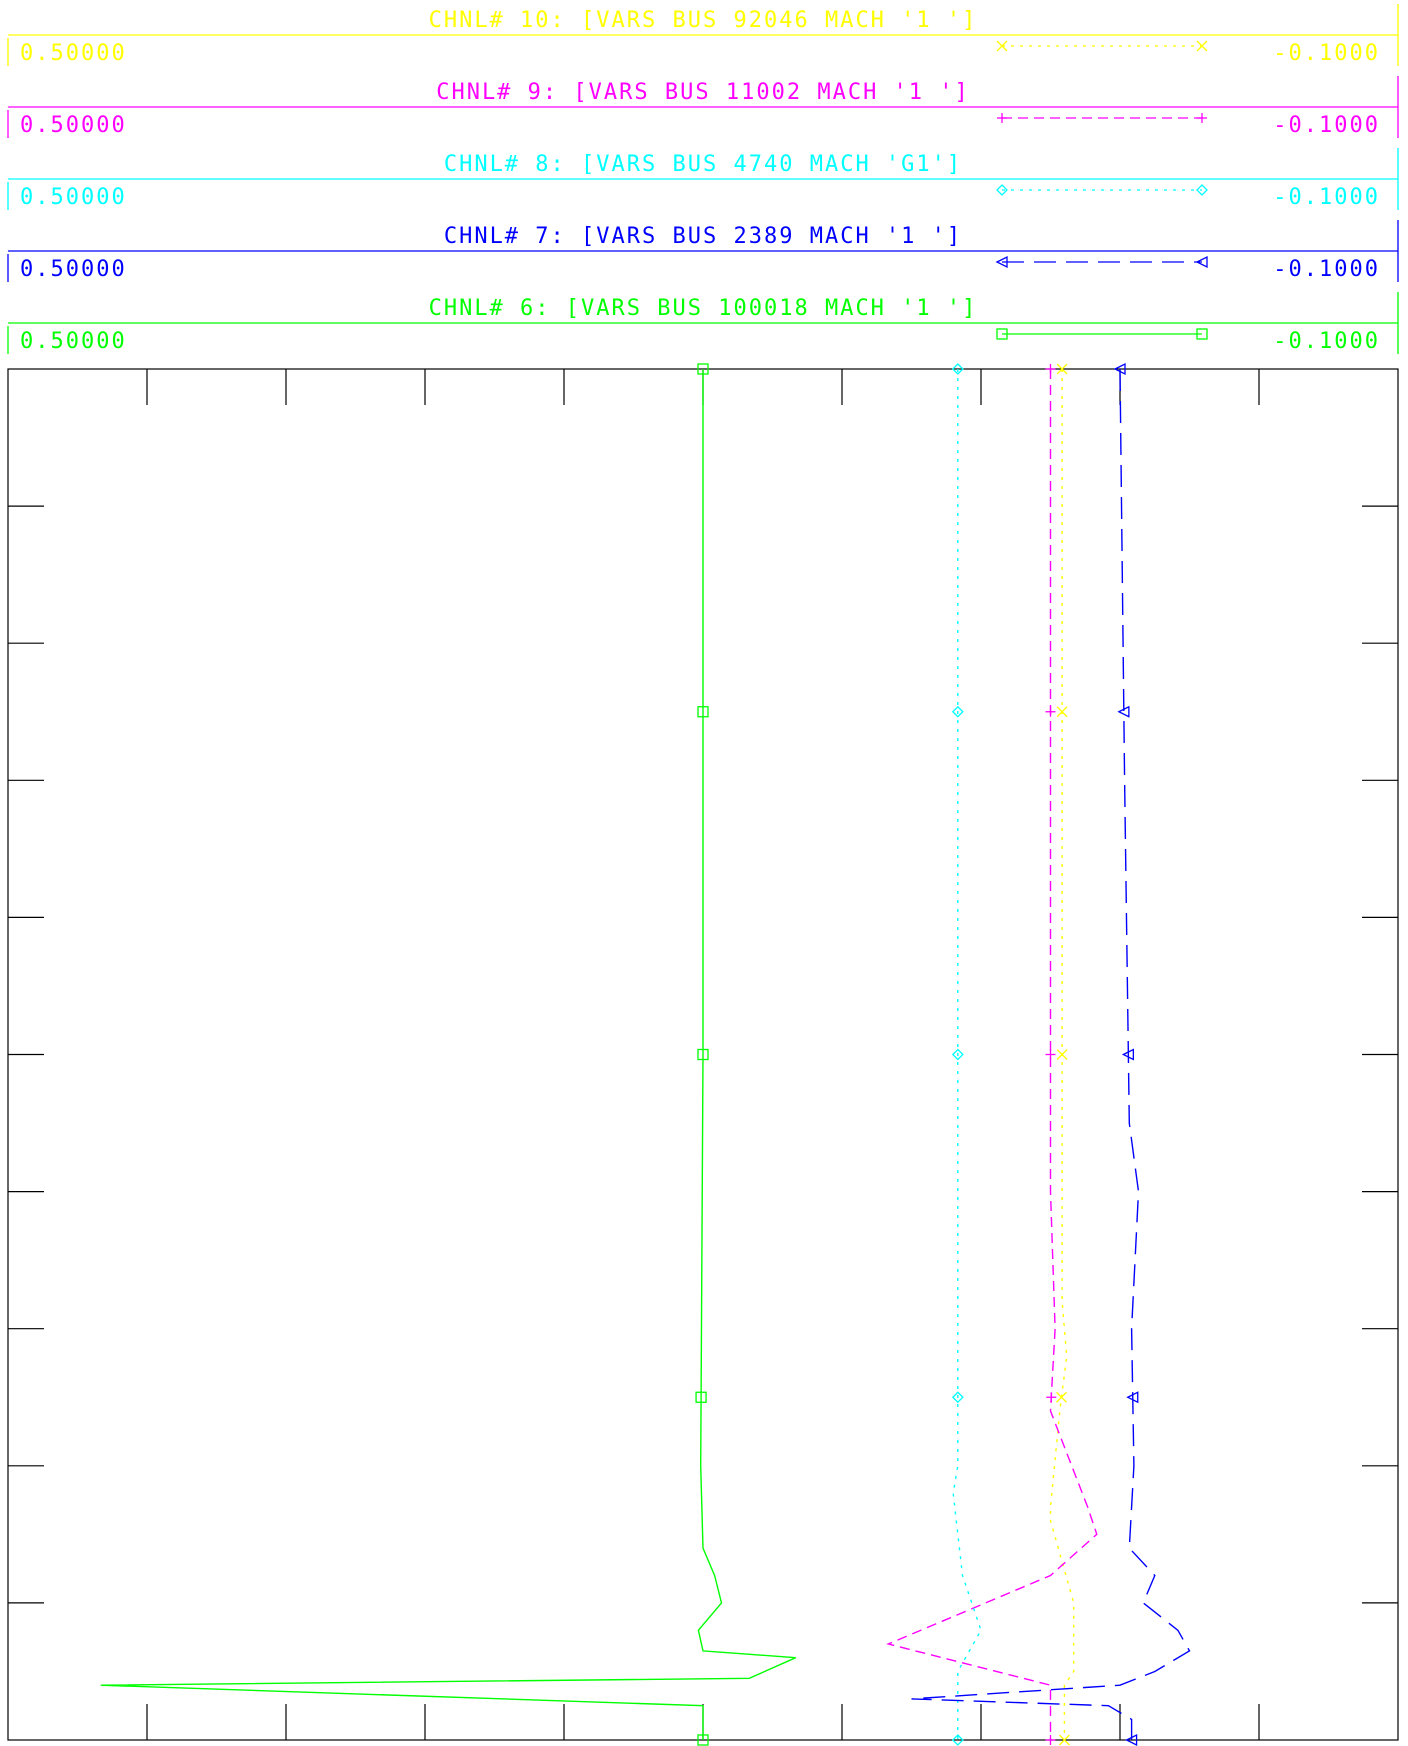  I want to click on legend-marker-end-stroke-b, so click(1202, 46).